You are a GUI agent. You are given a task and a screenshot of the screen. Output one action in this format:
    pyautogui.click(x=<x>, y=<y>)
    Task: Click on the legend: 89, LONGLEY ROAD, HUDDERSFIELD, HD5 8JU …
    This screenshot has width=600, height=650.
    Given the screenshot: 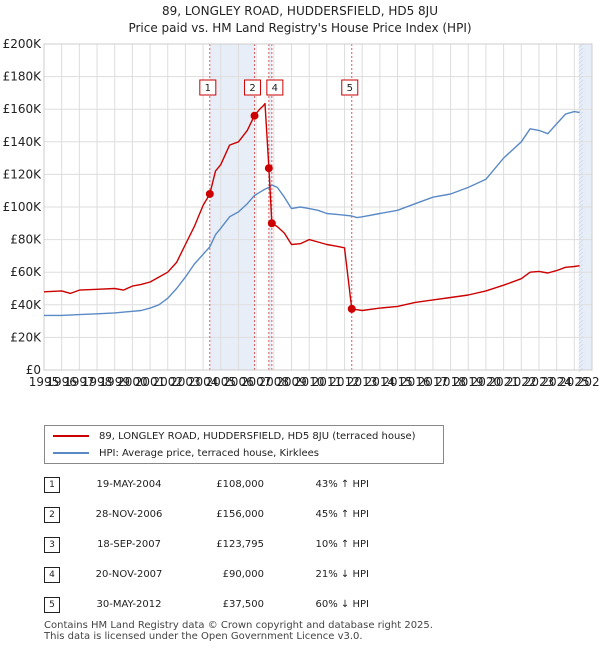 What is the action you would take?
    pyautogui.click(x=244, y=444)
    